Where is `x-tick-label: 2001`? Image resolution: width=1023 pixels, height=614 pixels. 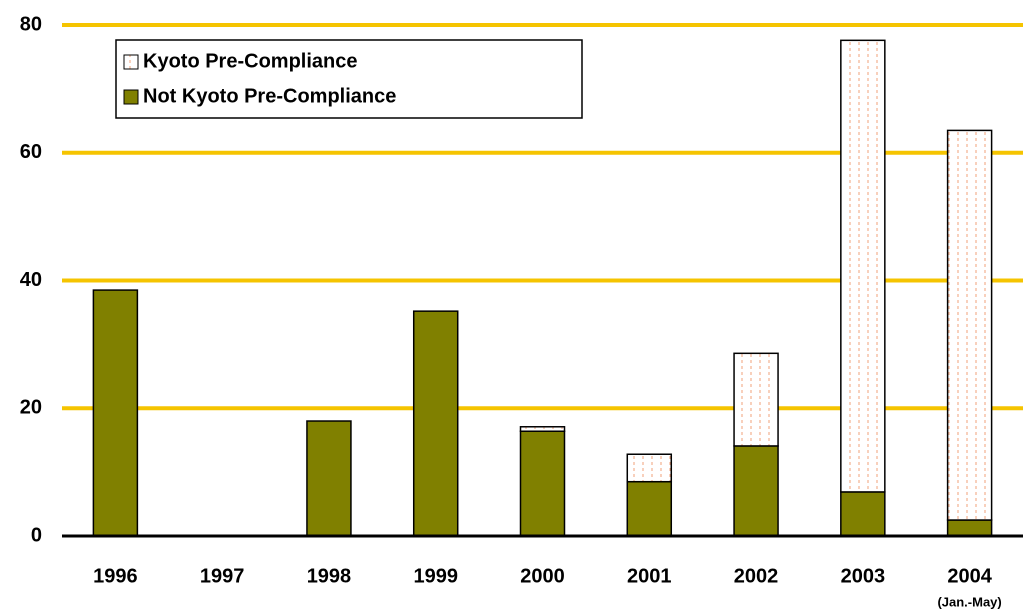
x-tick-label: 2001 is located at coordinates (649, 576).